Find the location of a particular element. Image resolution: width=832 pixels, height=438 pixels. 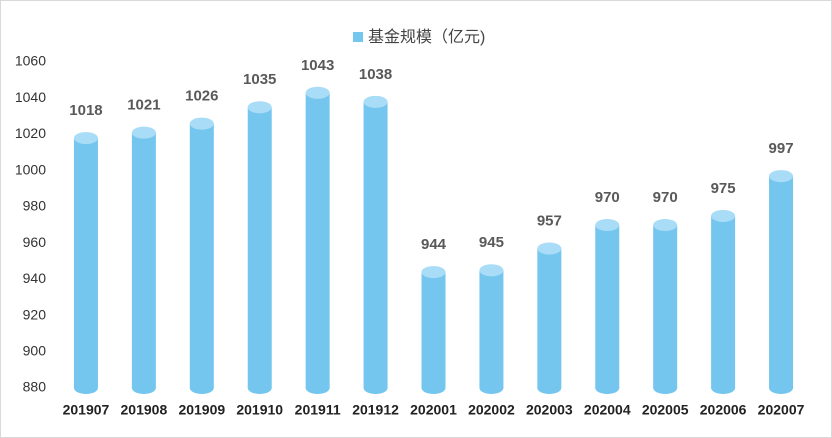

x-tick-label: 202007 is located at coordinates (781, 410).